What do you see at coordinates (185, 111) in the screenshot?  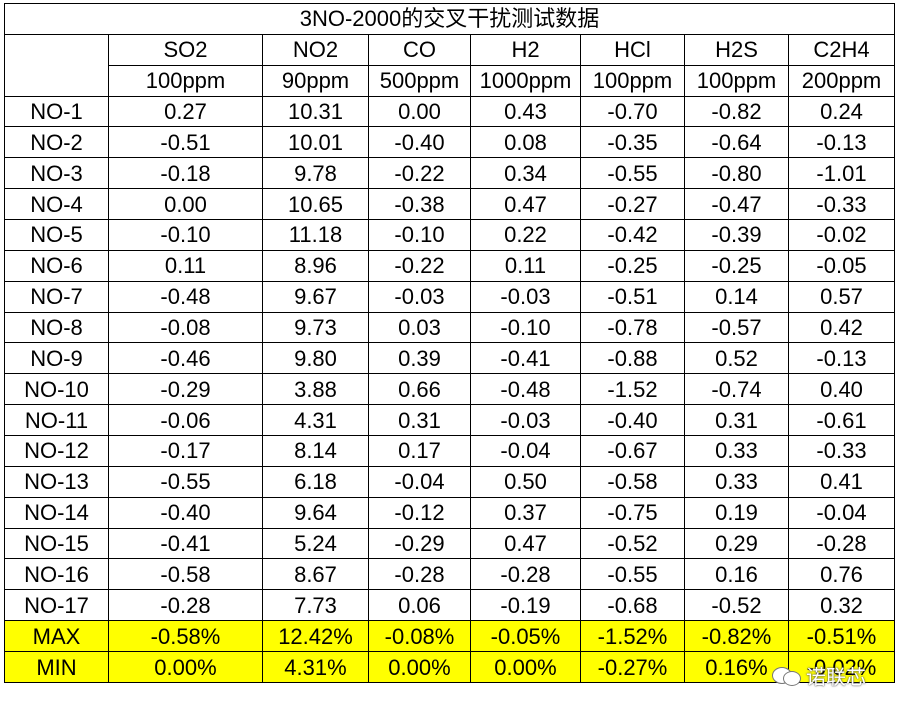 I see `data-cell: 0.27` at bounding box center [185, 111].